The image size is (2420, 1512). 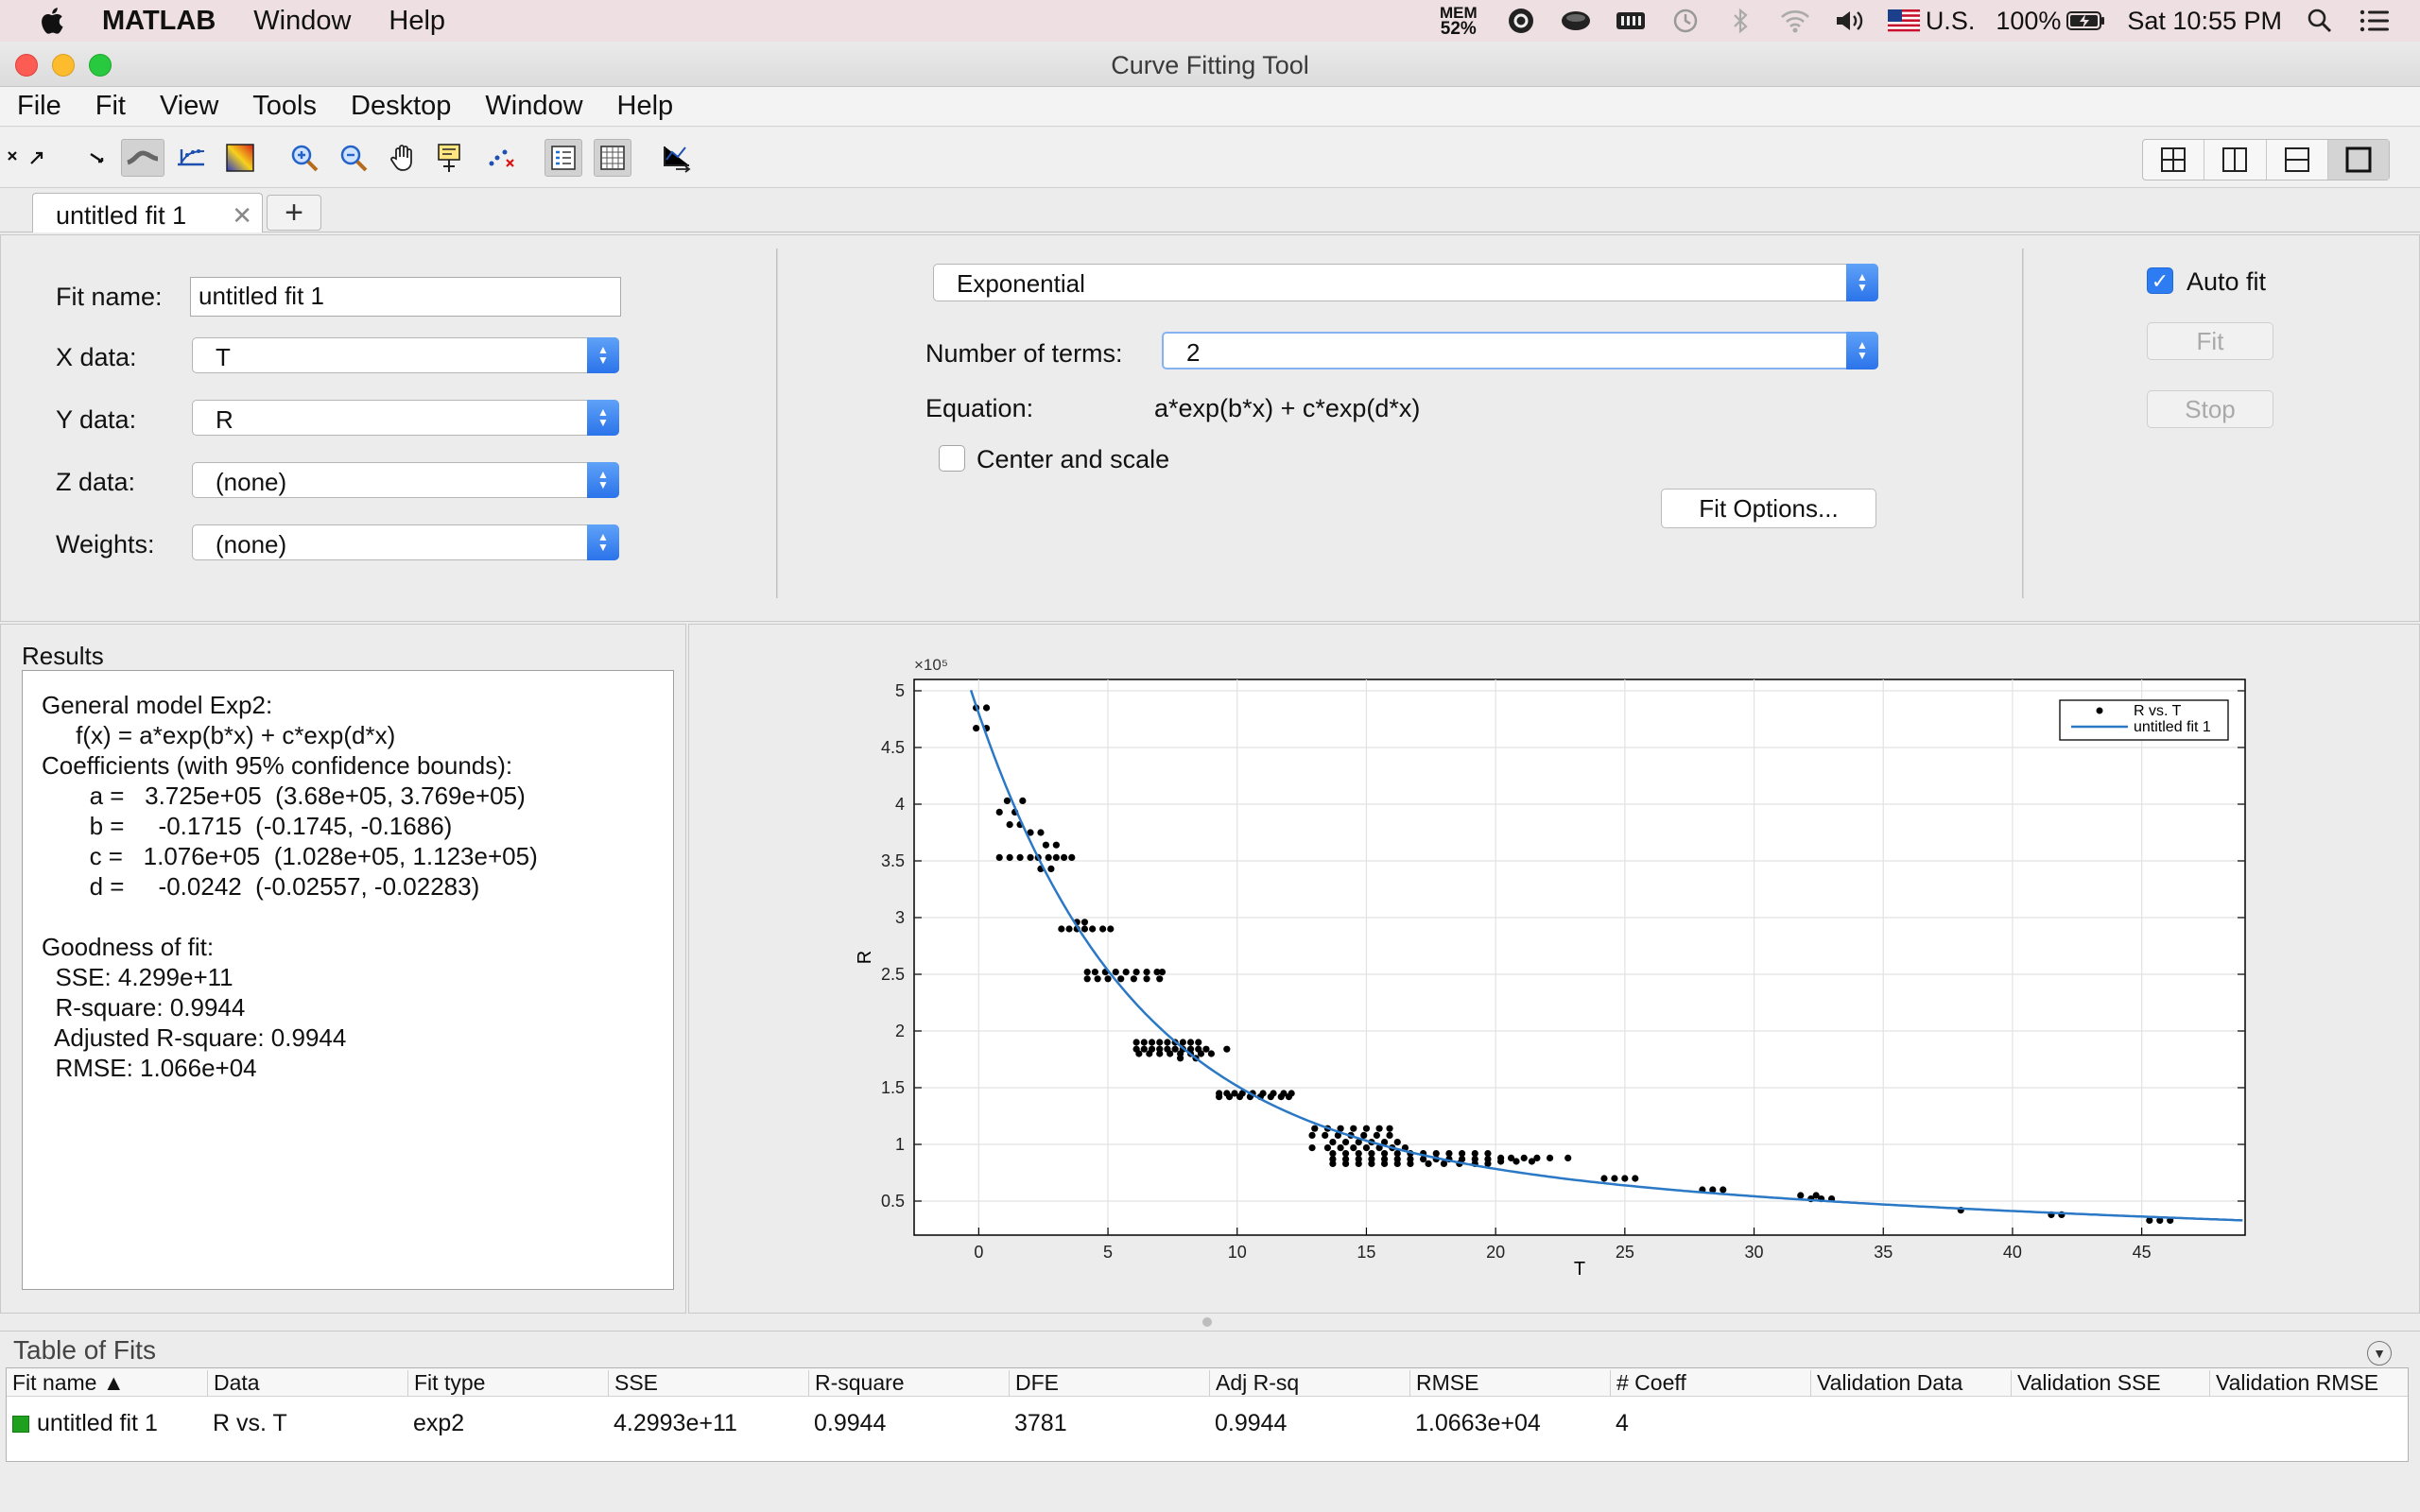 I want to click on spotlight-search-icon, so click(x=2320, y=21).